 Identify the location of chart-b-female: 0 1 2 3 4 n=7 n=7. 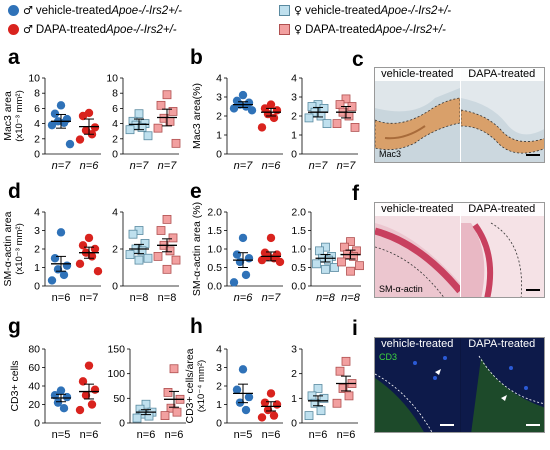
(325, 122).